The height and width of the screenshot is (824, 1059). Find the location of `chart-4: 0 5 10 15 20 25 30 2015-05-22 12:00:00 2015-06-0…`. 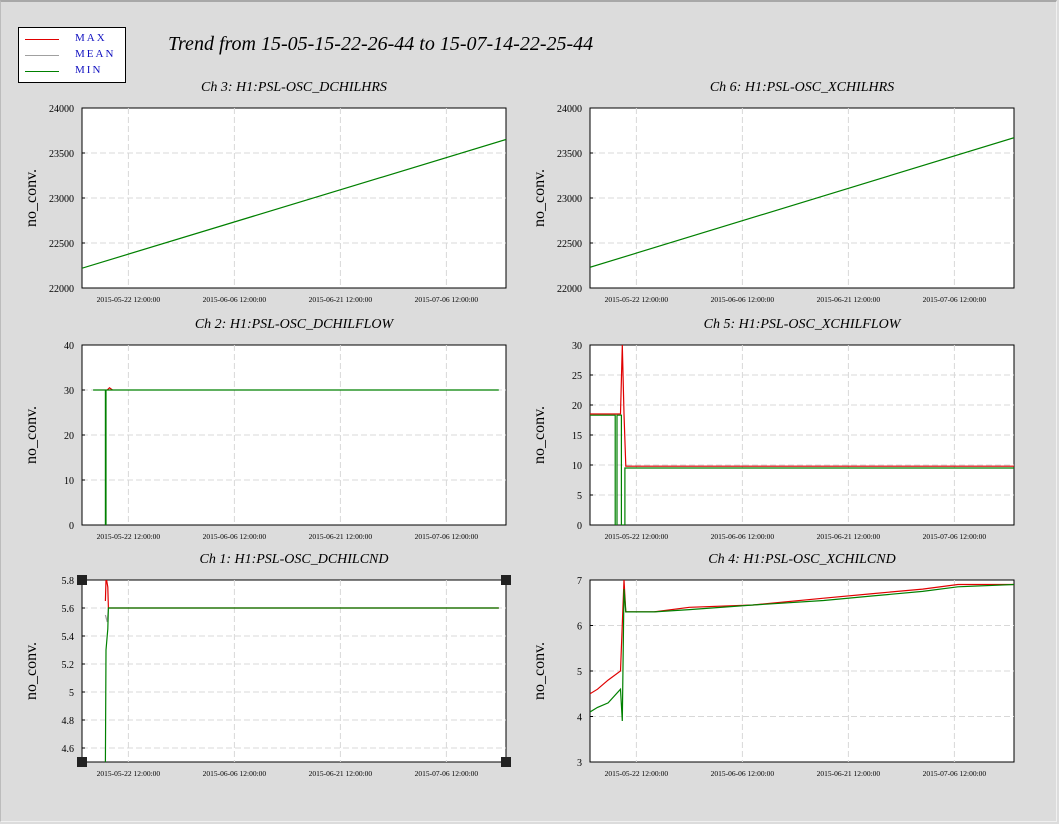

chart-4: 0 5 10 15 20 25 30 2015-05-22 12:00:00 2015-06-0… is located at coordinates (773, 429).